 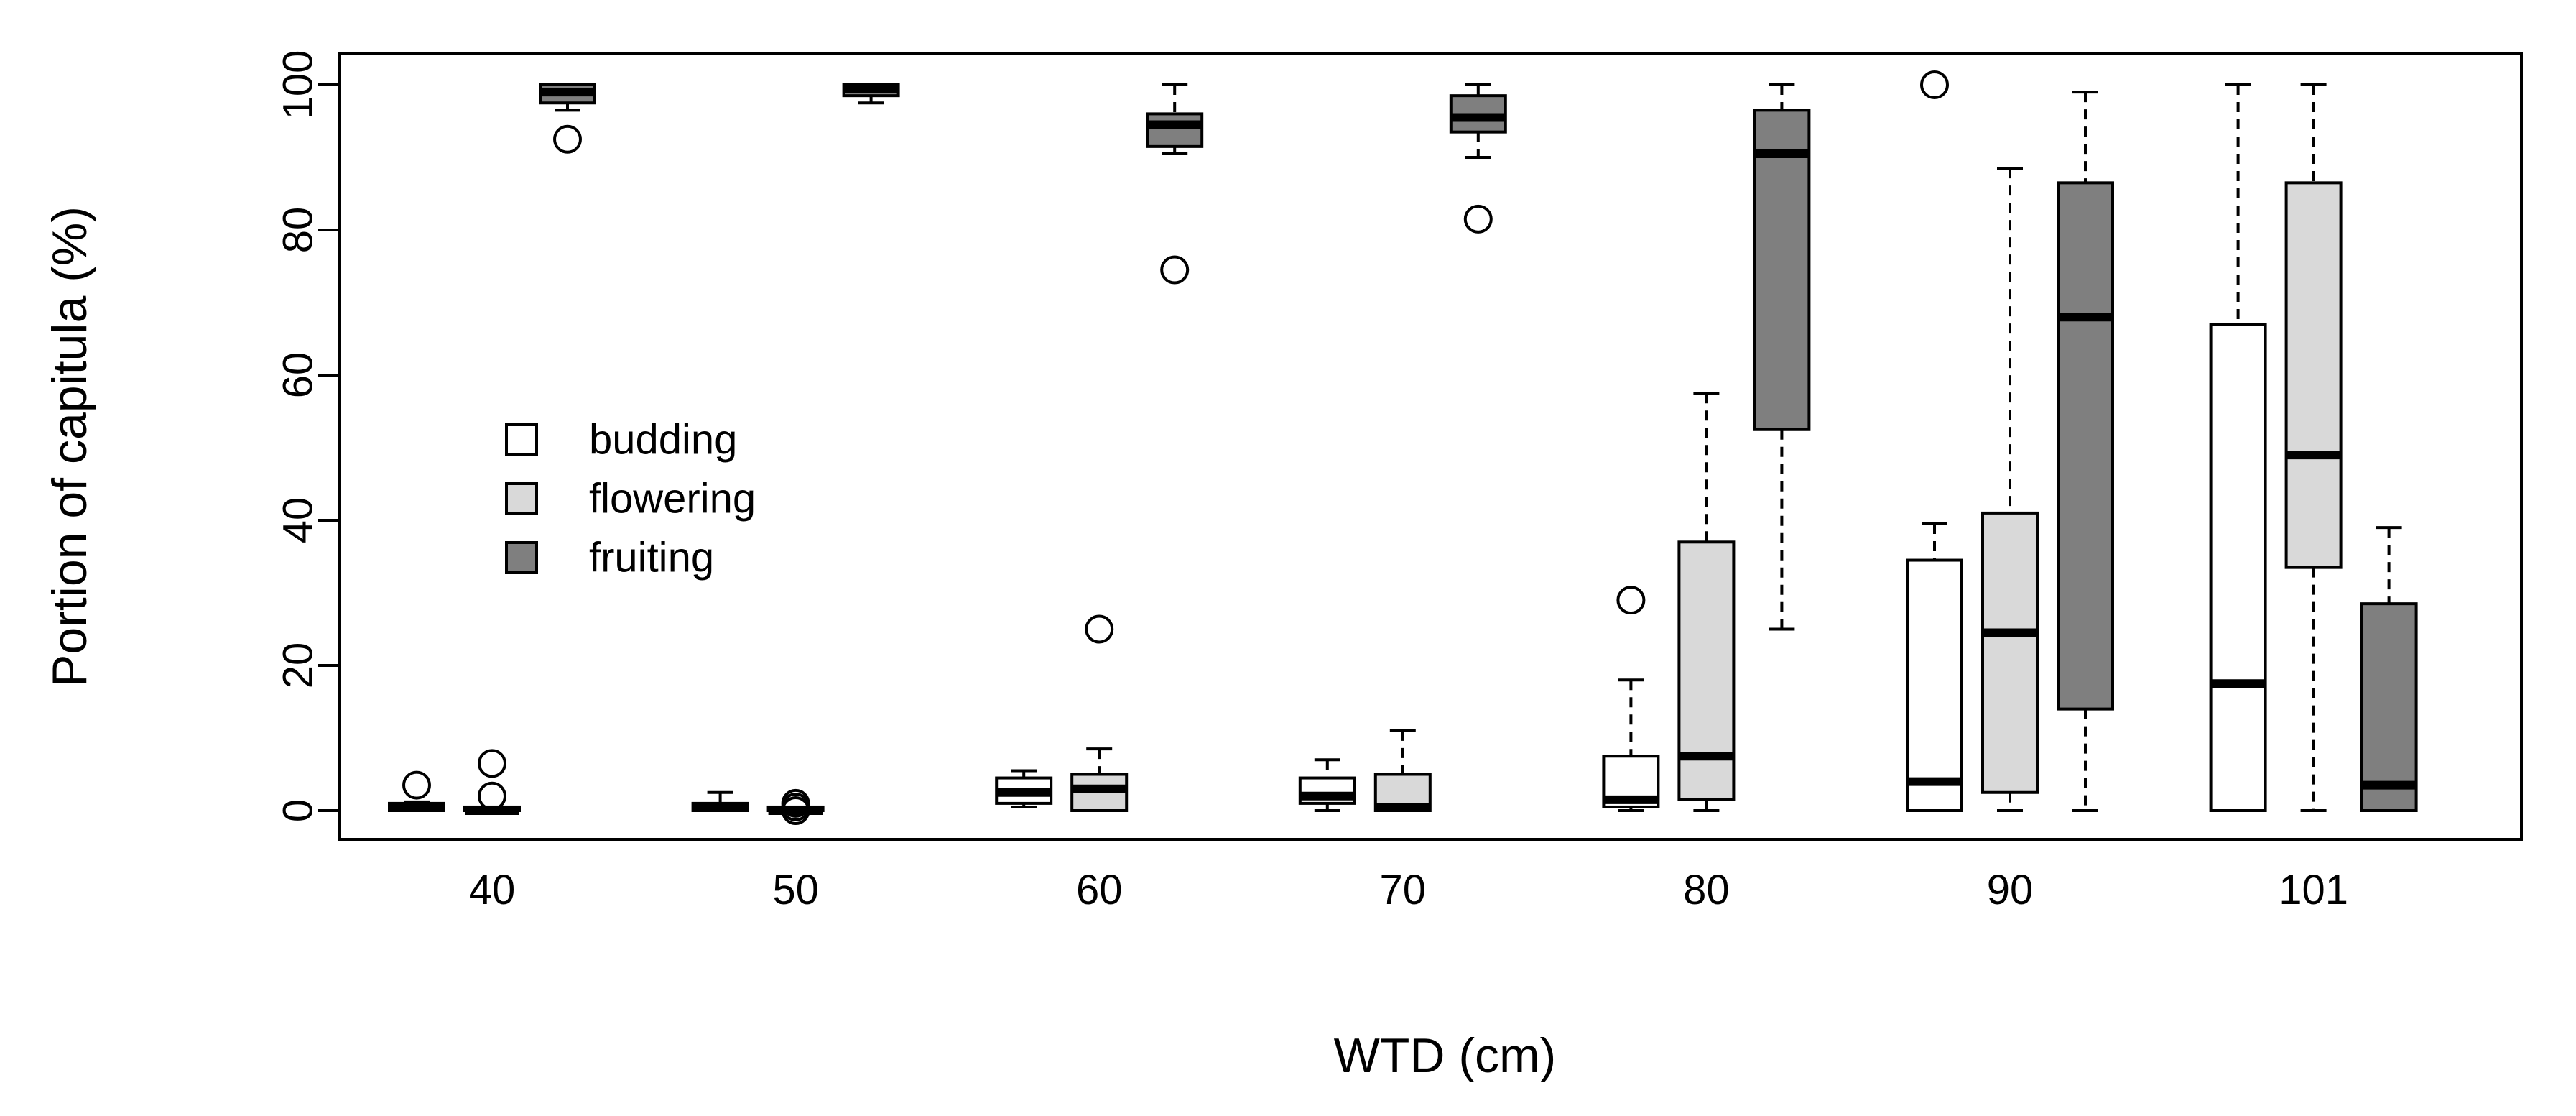 I want to click on legend-swatch-fruiting, so click(x=521, y=557).